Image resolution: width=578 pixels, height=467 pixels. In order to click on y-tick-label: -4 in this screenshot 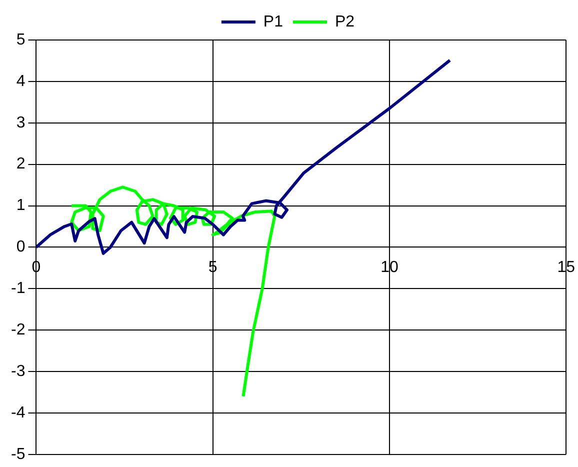, I will do `click(18, 413)`.